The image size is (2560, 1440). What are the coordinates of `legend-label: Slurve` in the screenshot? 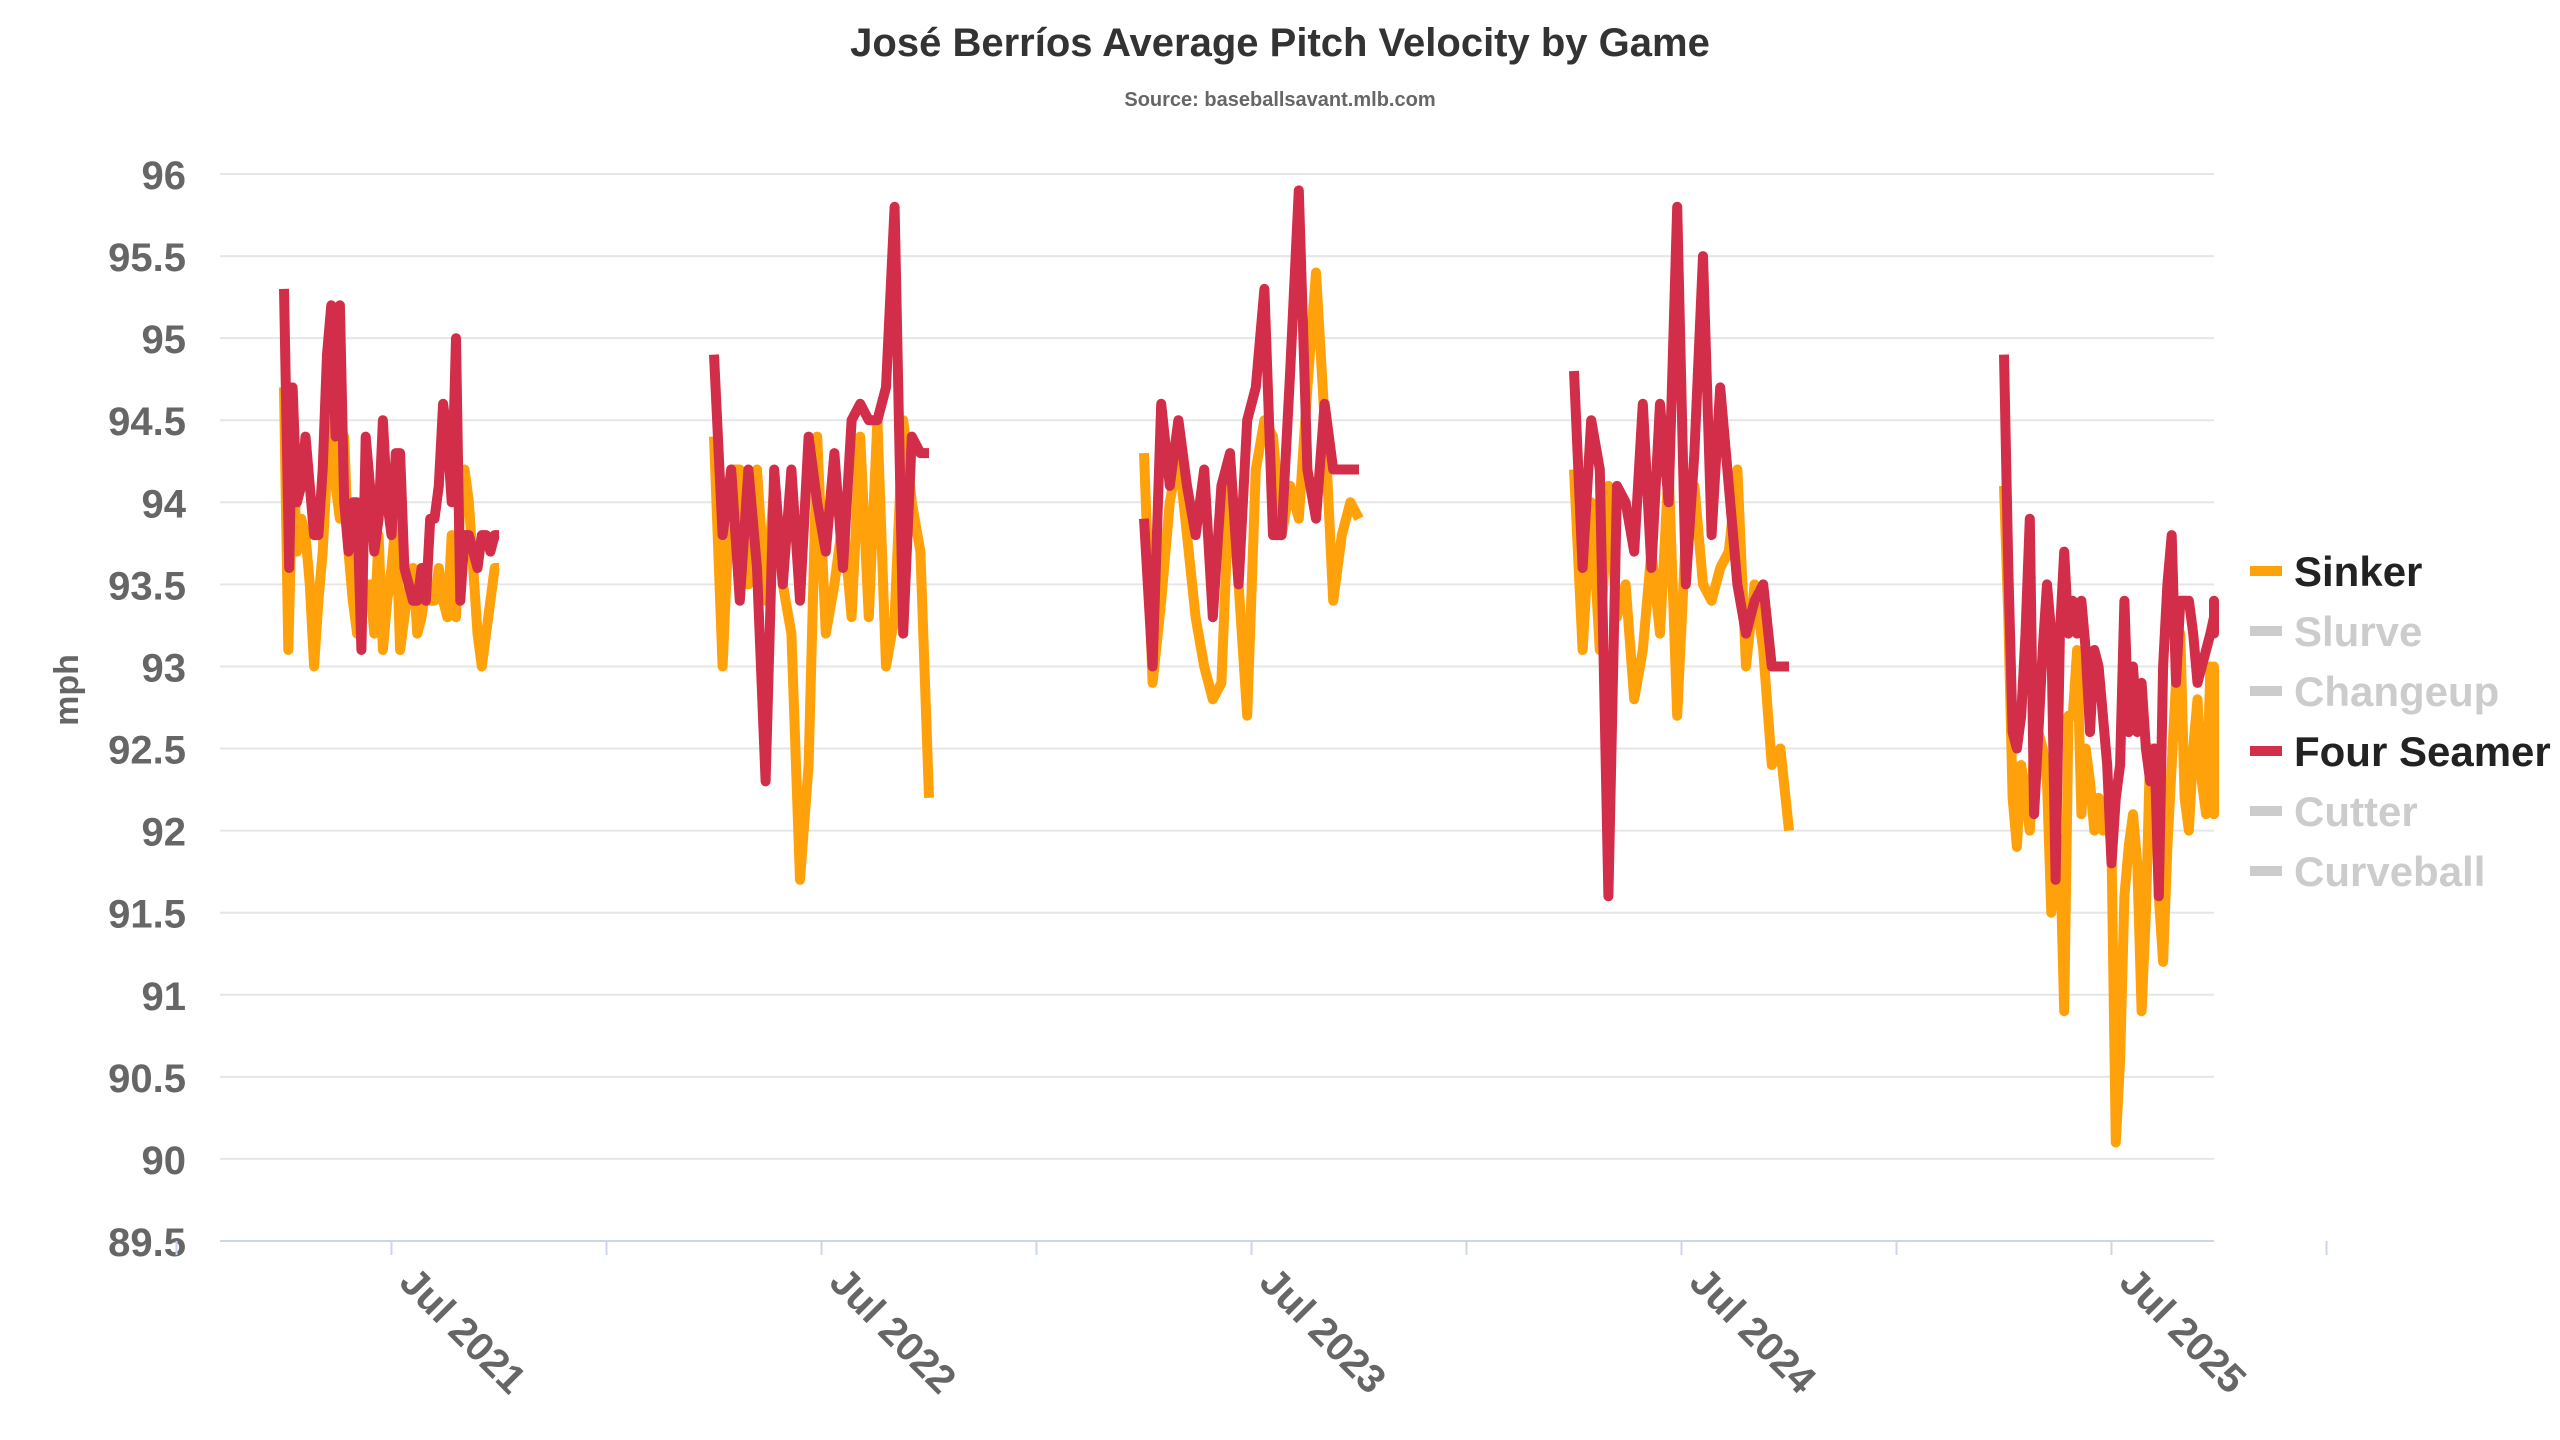 It's located at (2358, 631).